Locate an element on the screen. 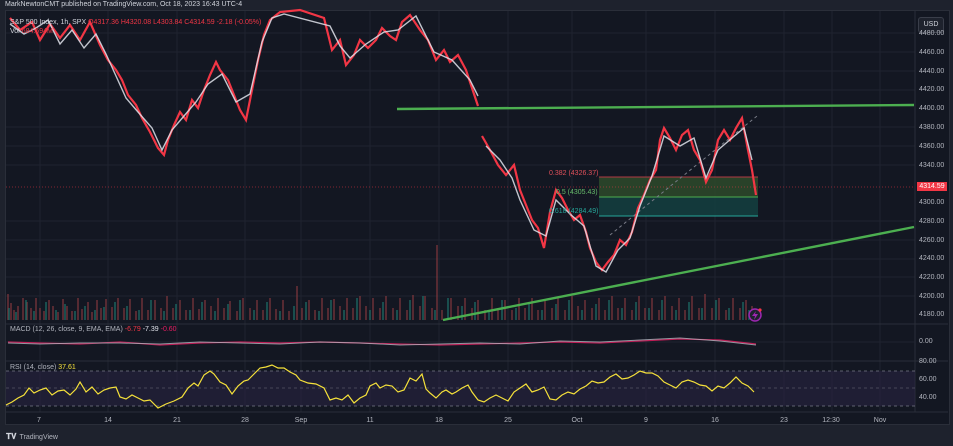  tradingview-brand: 𝐓𝐕 TradingView is located at coordinates (32, 437).